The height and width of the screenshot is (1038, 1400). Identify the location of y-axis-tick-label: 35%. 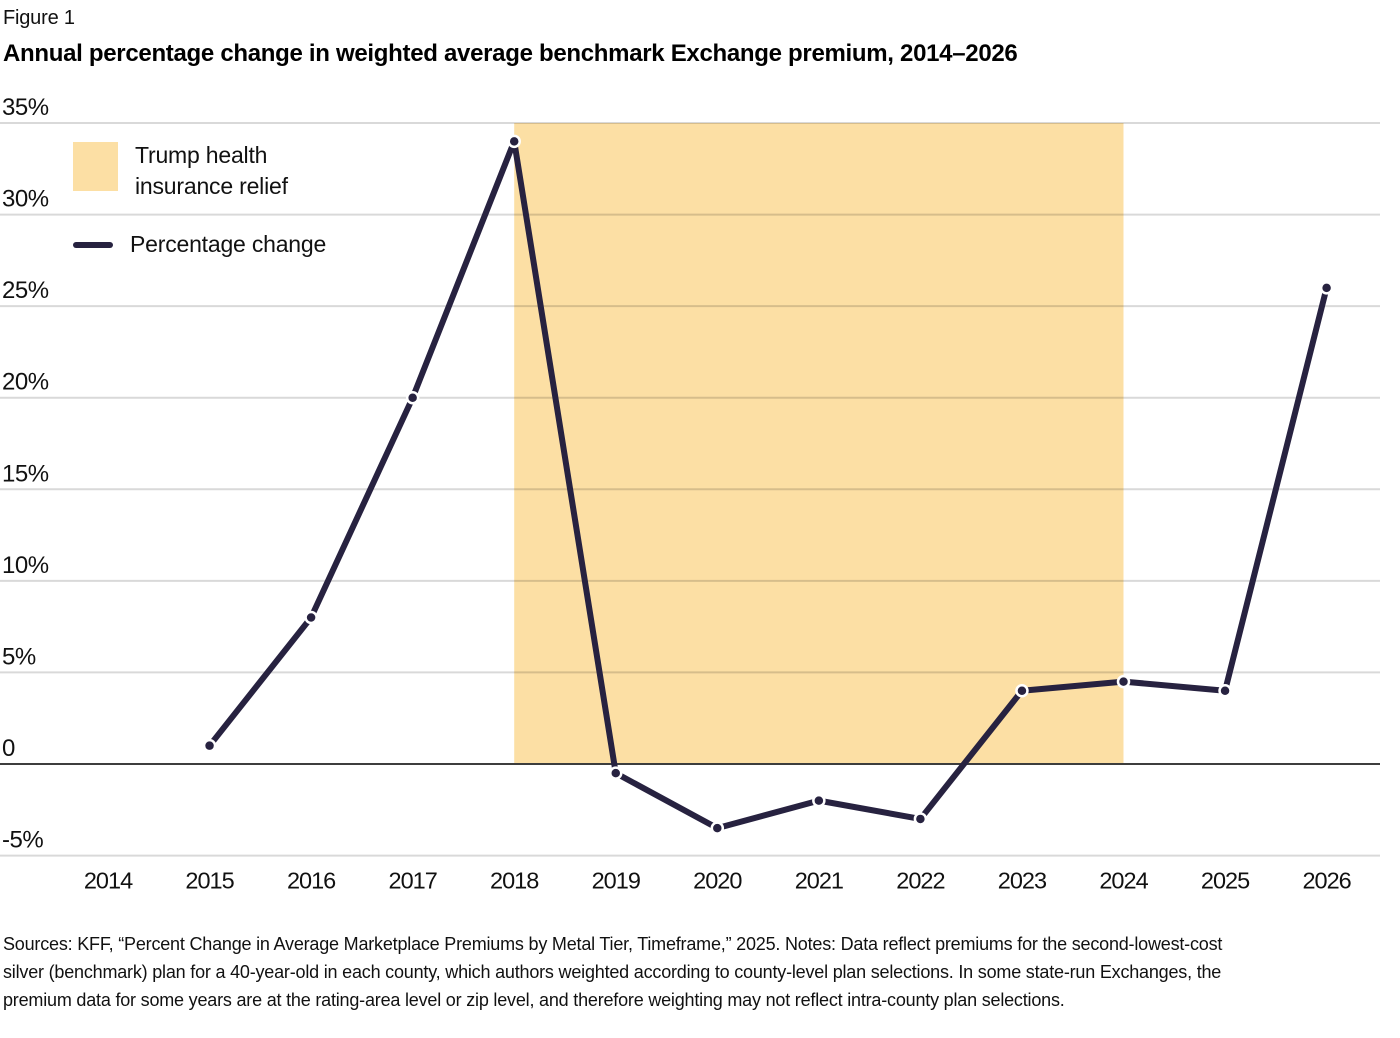
(25, 107).